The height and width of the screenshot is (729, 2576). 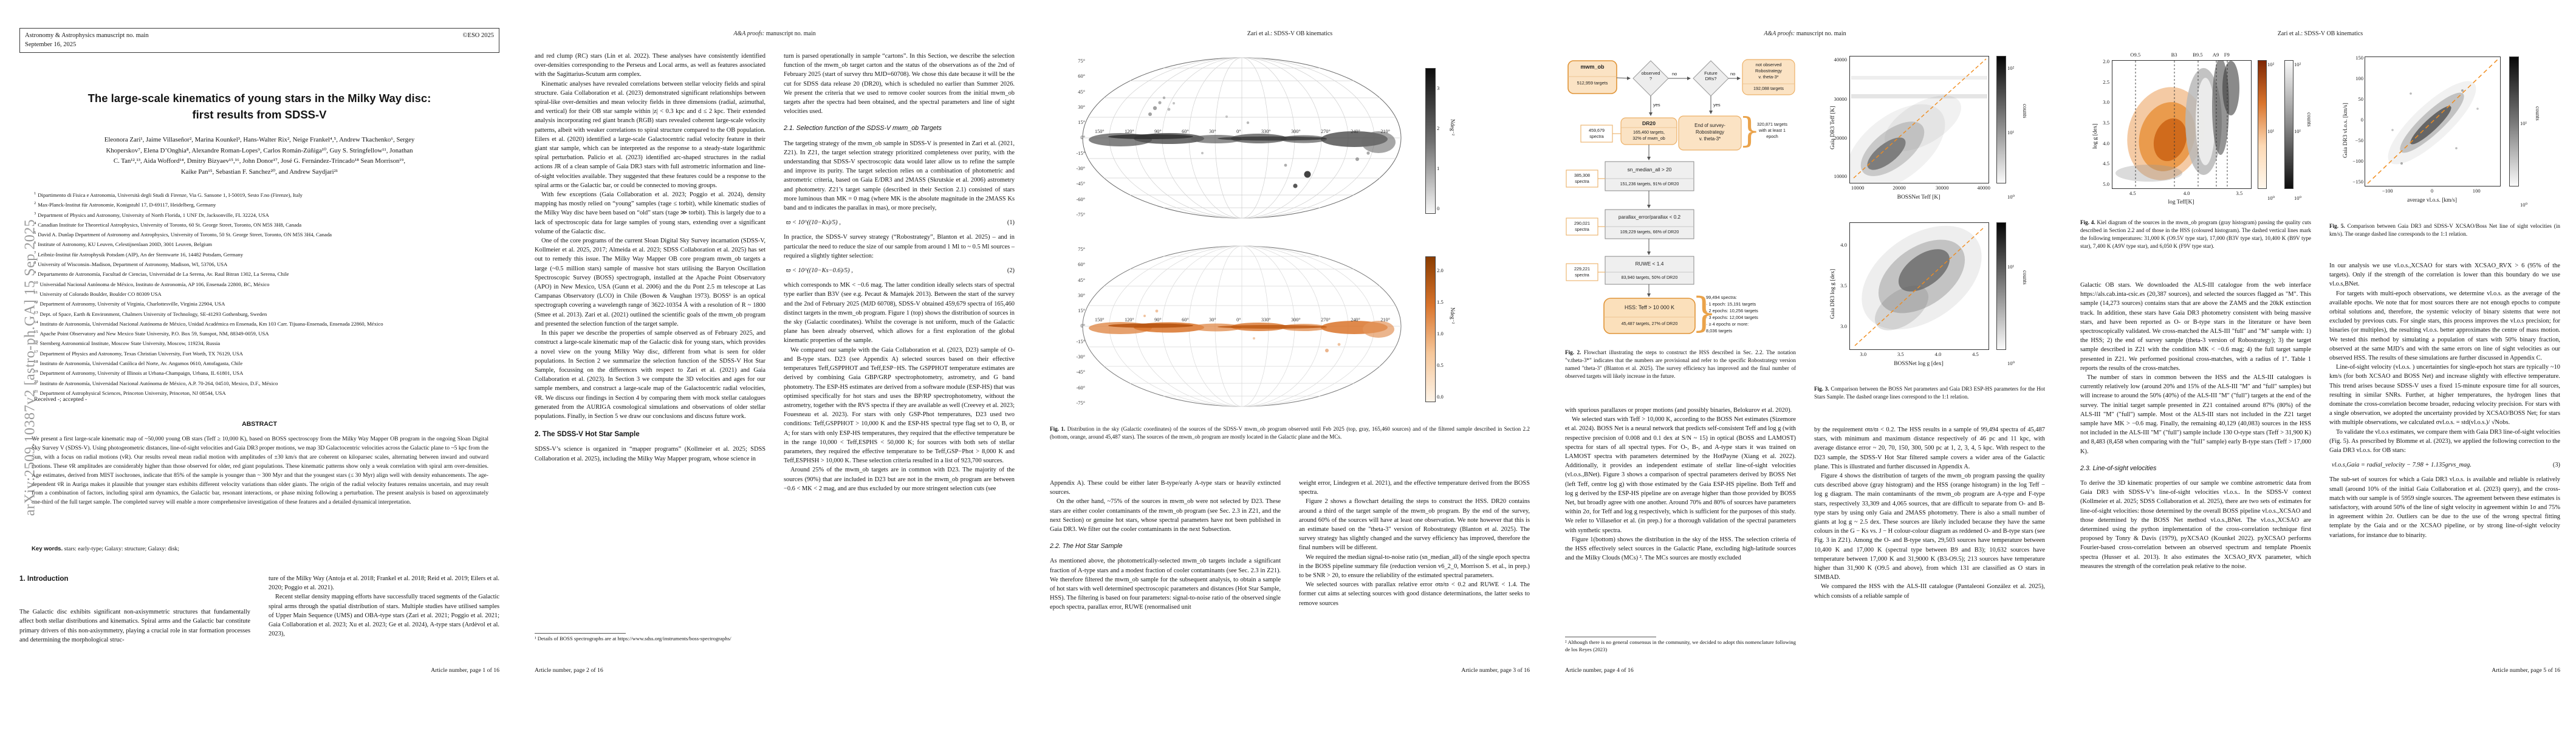 I want to click on received-line: Received -; accepted -, so click(x=60, y=399).